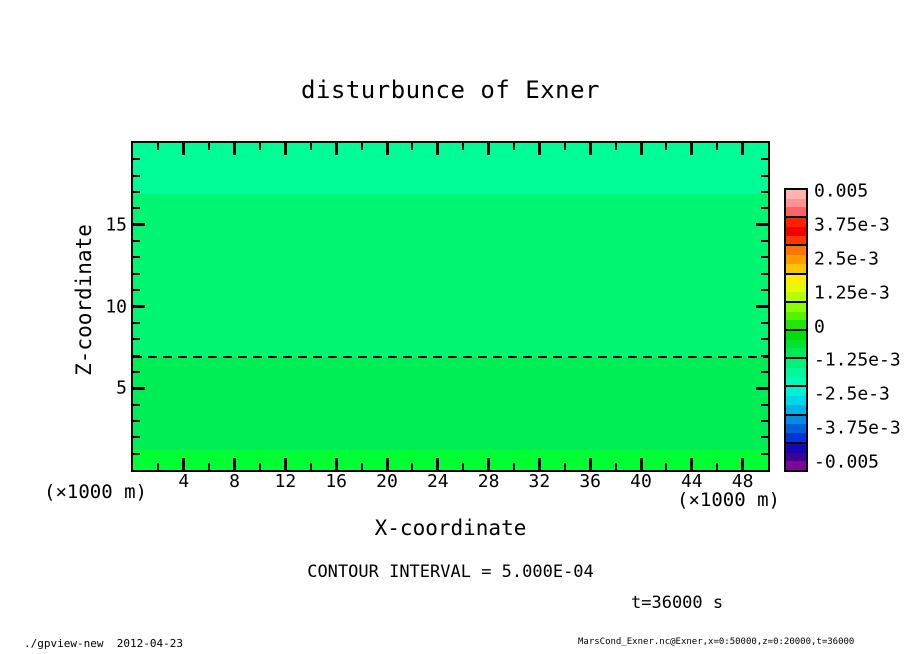  Describe the element at coordinates (103, 643) in the screenshot. I see `footer-command-line: ./gpview-new 2012-04-23` at that location.